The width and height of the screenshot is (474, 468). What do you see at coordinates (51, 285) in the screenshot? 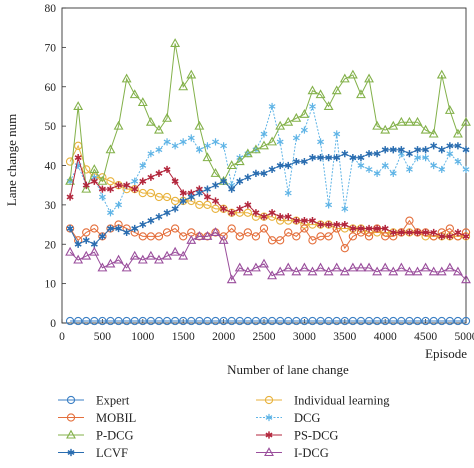
I see `y-tick-label: 10` at bounding box center [51, 285].